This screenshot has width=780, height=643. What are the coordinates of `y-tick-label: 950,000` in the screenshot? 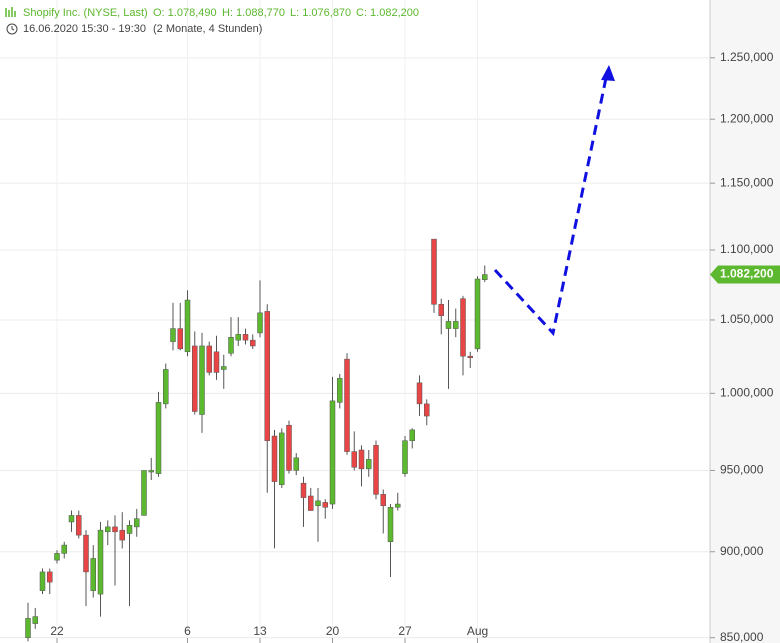 It's located at (742, 470).